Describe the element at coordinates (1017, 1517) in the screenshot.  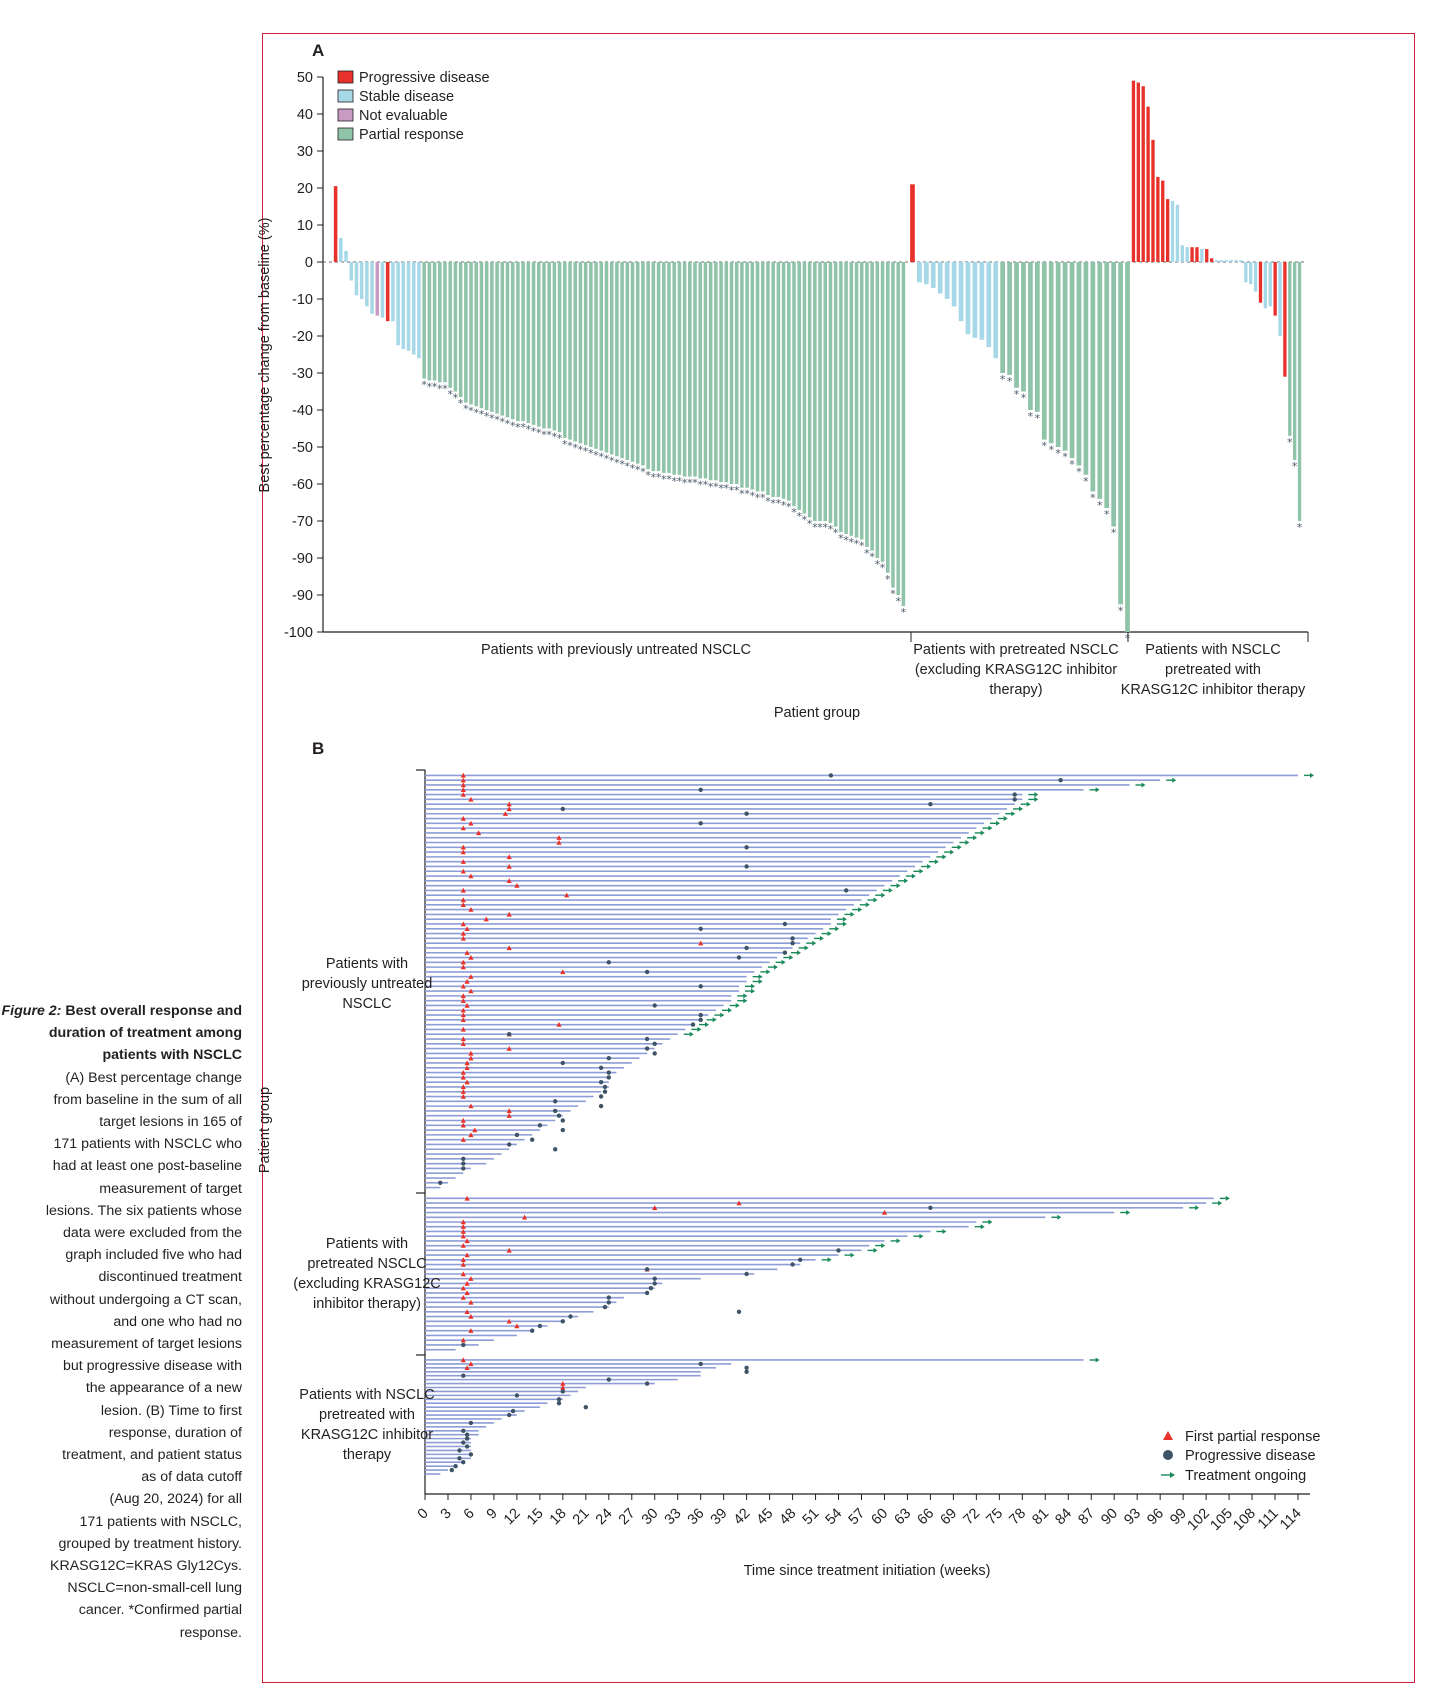
I see `panel-b-x-tick-label: 78` at that location.